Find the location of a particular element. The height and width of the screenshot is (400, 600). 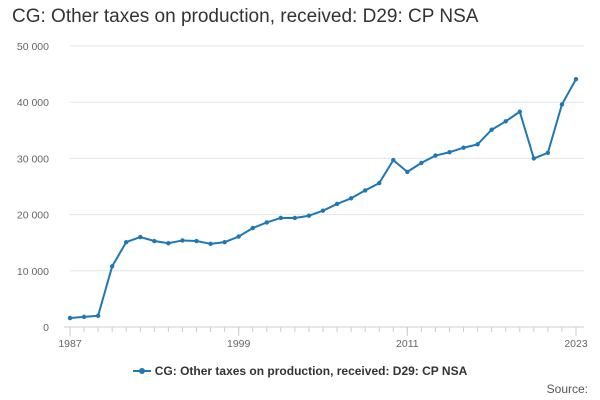

y-tick-label: 10 000 is located at coordinates (33, 272).